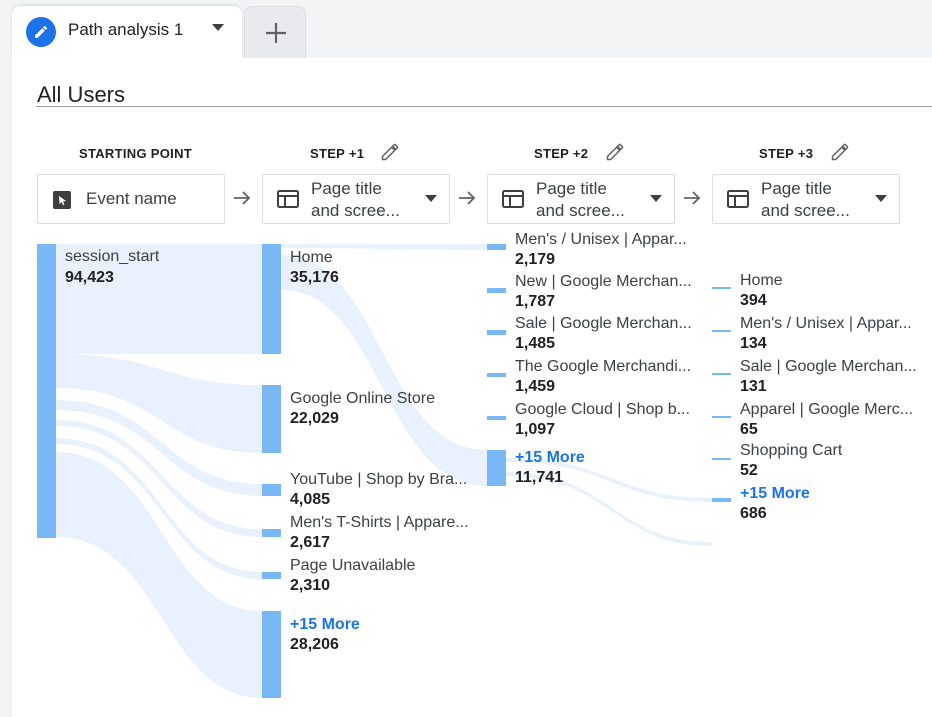 Image resolution: width=932 pixels, height=717 pixels. I want to click on step1-node-value: 4,085, so click(310, 499).